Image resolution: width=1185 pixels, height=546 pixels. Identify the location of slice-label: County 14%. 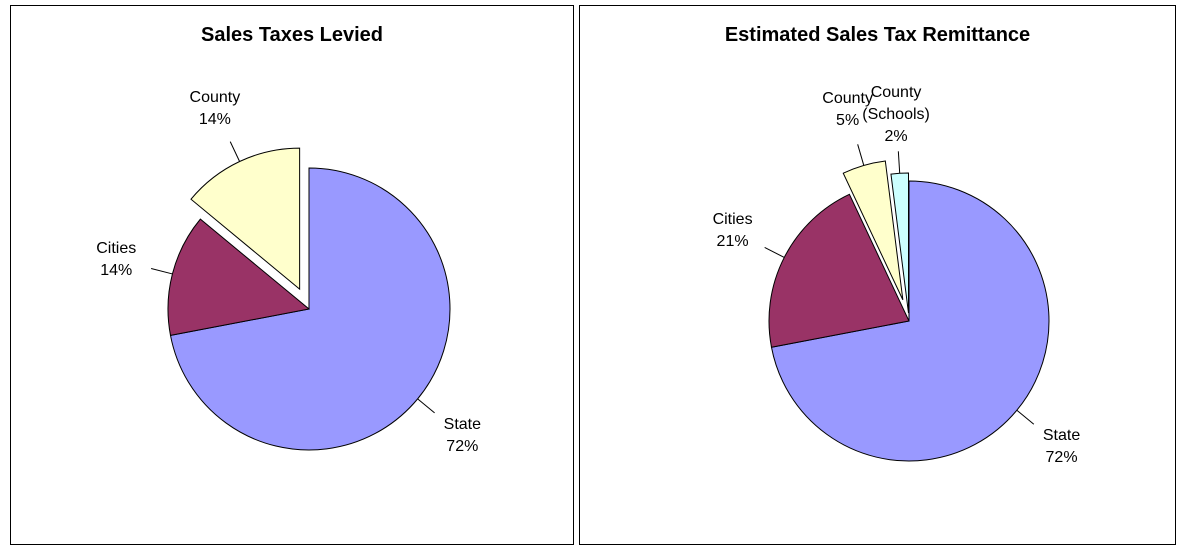
(215, 109).